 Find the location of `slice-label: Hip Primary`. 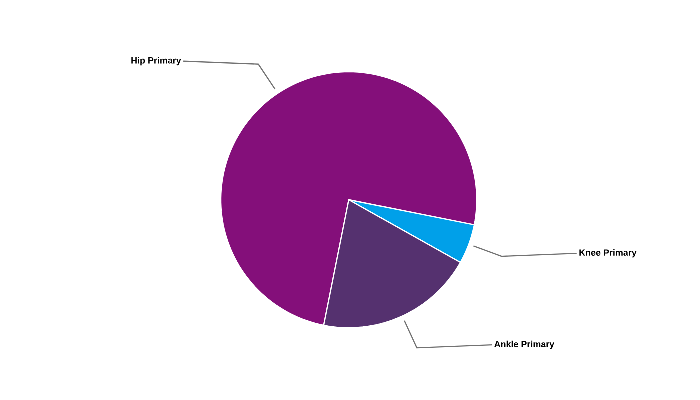

slice-label: Hip Primary is located at coordinates (157, 61).